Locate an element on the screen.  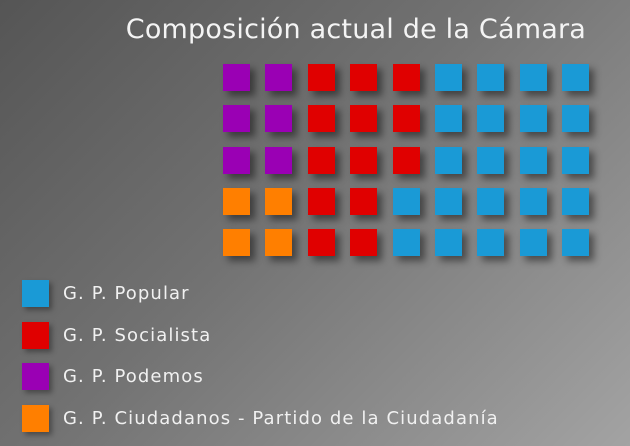
chart-title: Composición actual de la Cámara is located at coordinates (355, 29).